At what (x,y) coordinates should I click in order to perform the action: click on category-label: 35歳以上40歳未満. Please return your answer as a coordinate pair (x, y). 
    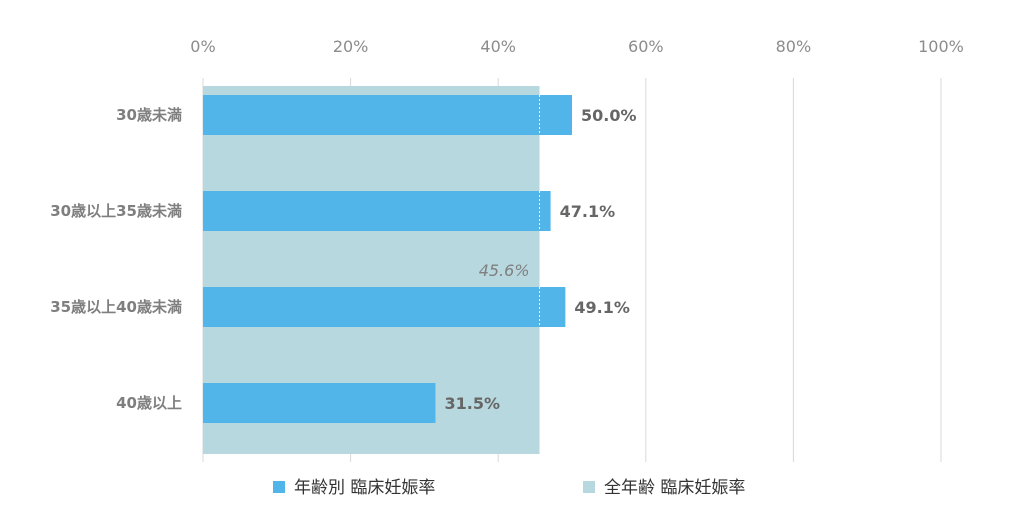
    Looking at the image, I should click on (116, 307).